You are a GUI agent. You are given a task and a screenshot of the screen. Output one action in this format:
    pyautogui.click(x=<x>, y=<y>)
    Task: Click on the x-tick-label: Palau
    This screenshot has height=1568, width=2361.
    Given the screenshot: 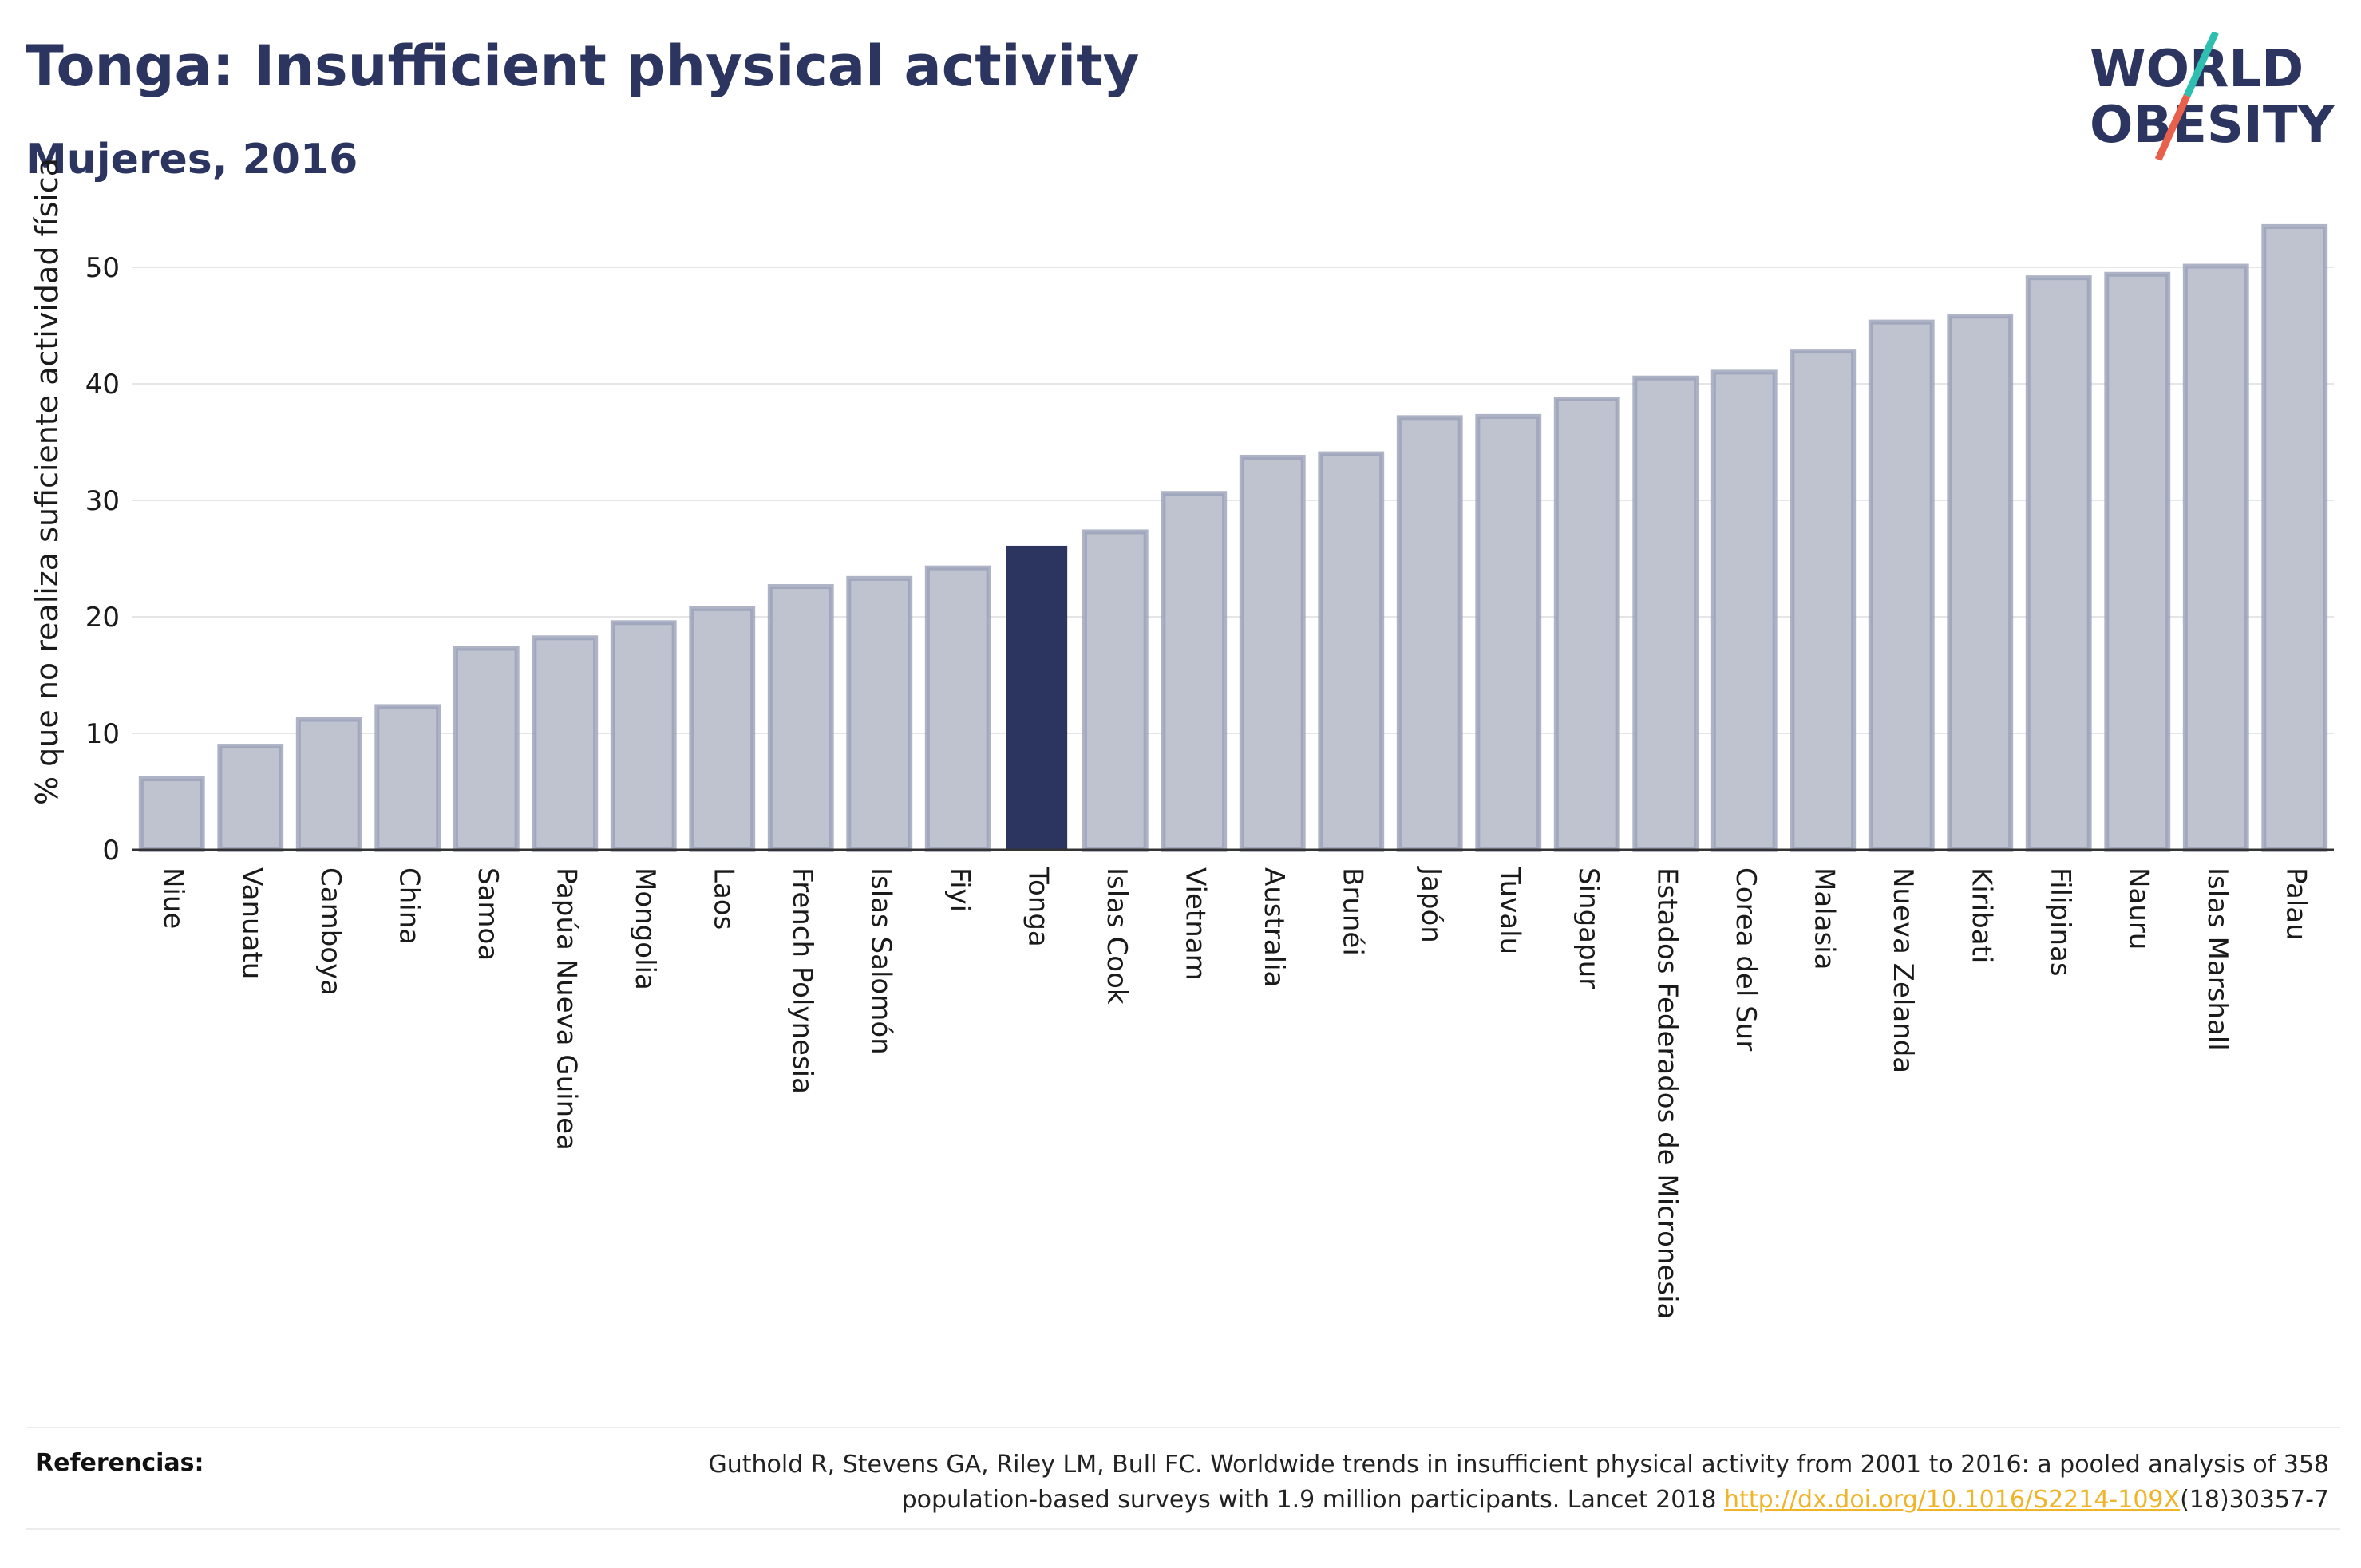 What is the action you would take?
    pyautogui.click(x=2296, y=904)
    